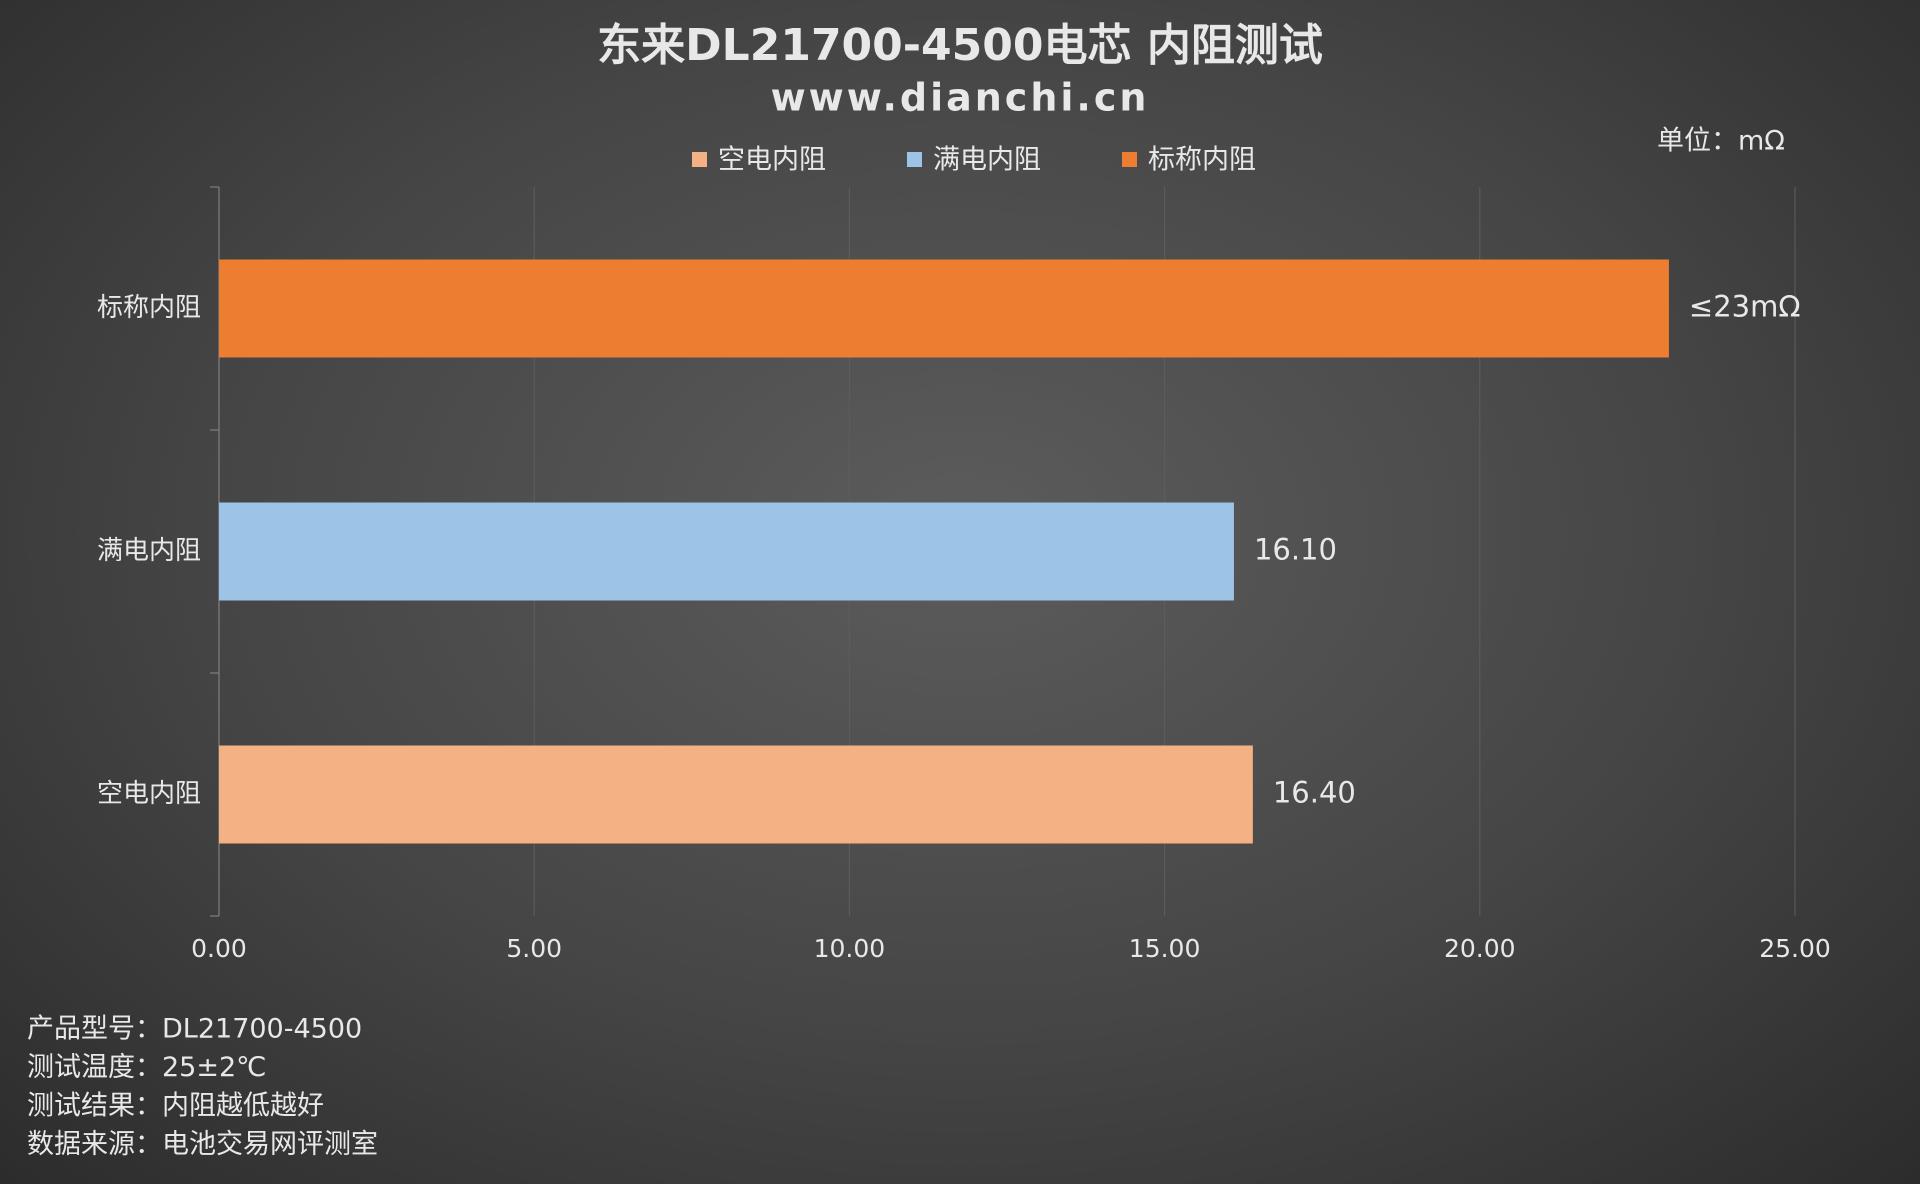  I want to click on x-tick-label: 10.00, so click(850, 948).